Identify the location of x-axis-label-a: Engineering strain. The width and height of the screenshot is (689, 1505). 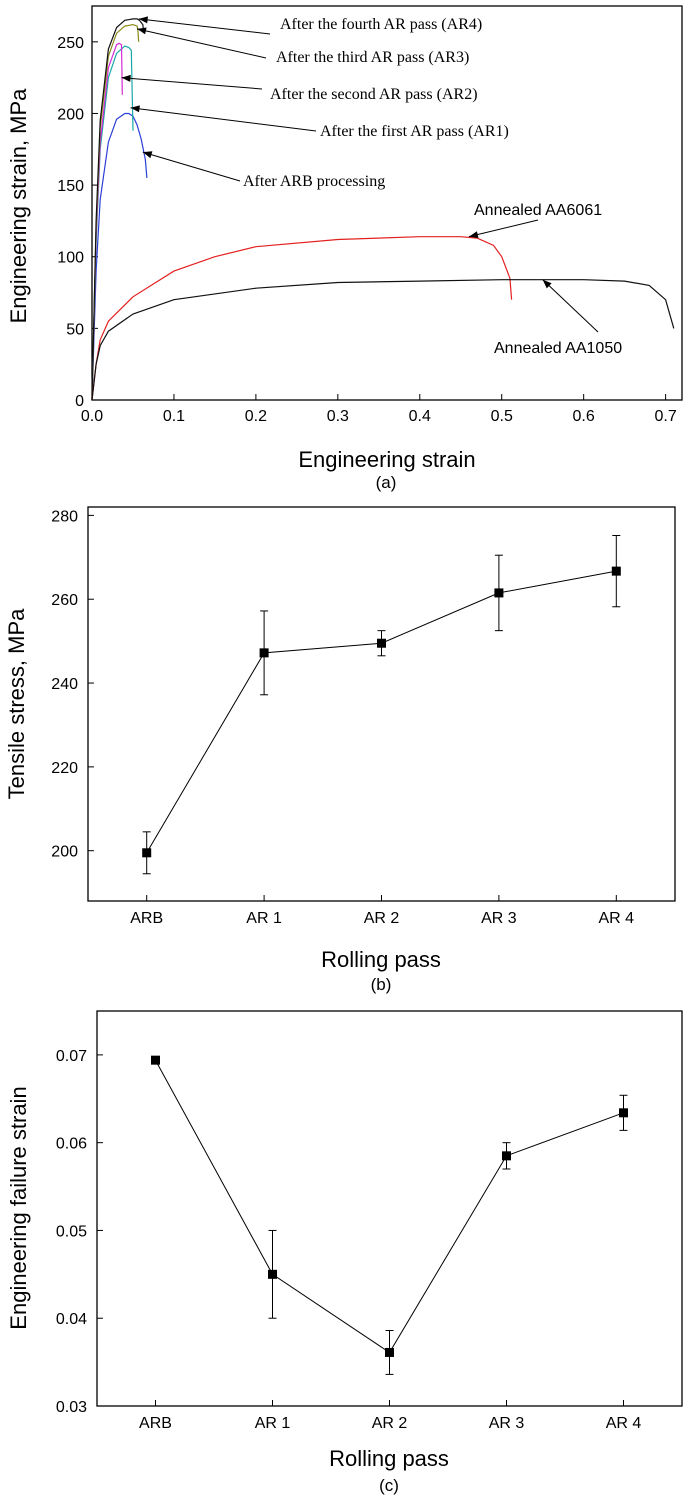
(386, 459).